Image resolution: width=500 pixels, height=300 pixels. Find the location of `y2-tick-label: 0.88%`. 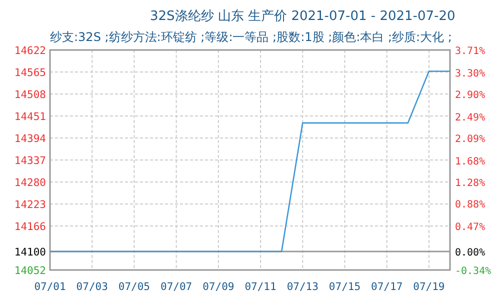

y2-tick-label: 0.88% is located at coordinates (470, 205).